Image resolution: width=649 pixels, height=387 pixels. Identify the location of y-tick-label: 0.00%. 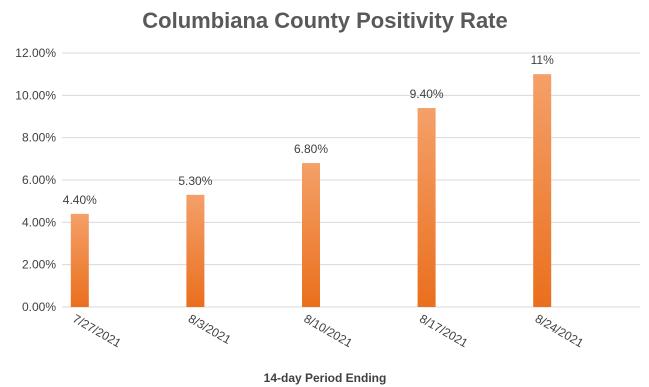
(39, 307).